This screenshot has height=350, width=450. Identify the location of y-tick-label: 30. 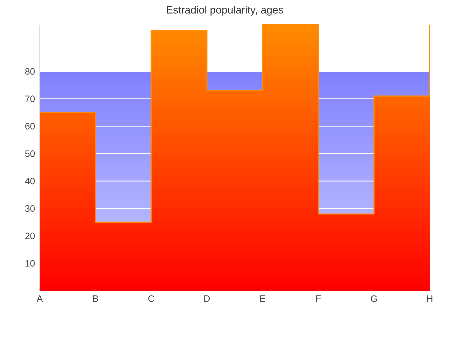
(30, 208).